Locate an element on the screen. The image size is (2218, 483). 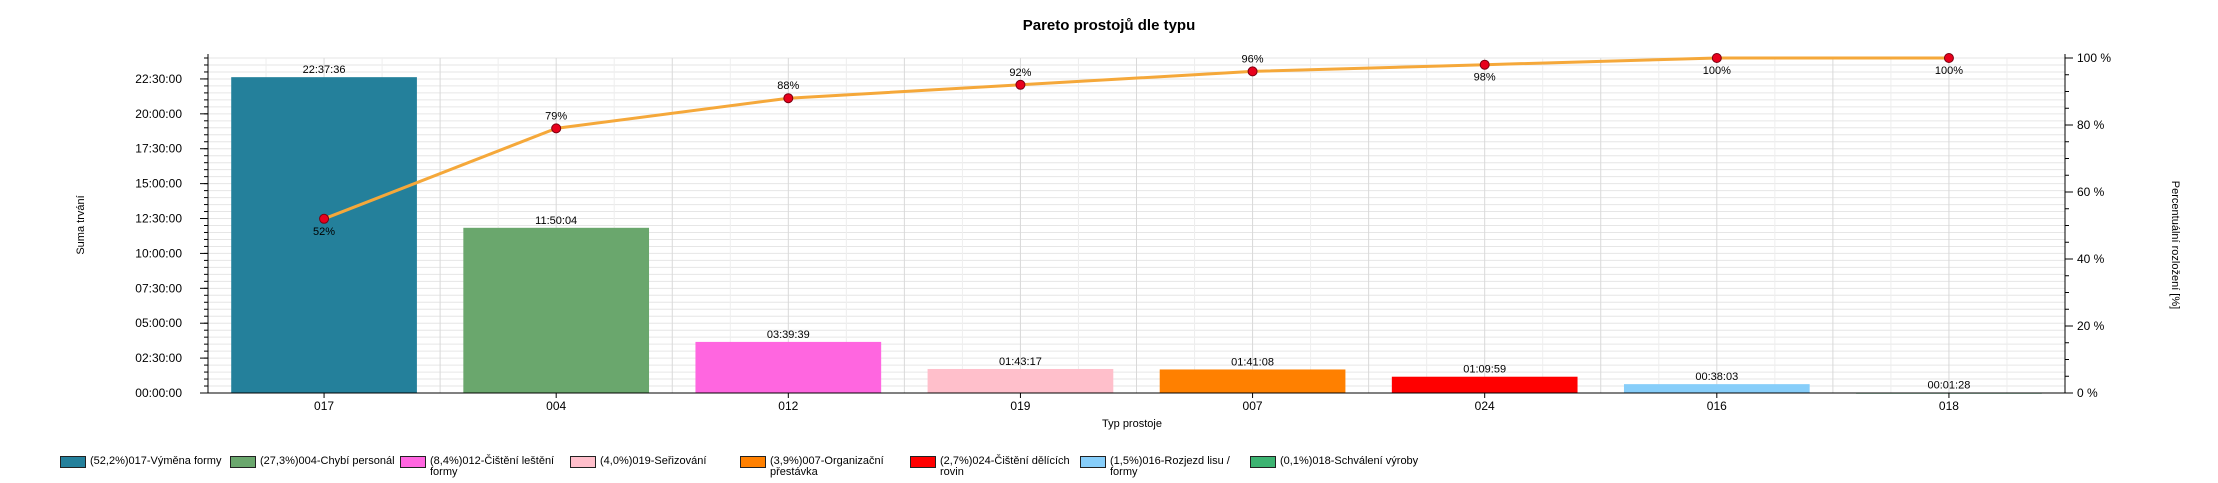
legend-item: (2,7%)024-Čištění dělících rovin is located at coordinates (995, 467).